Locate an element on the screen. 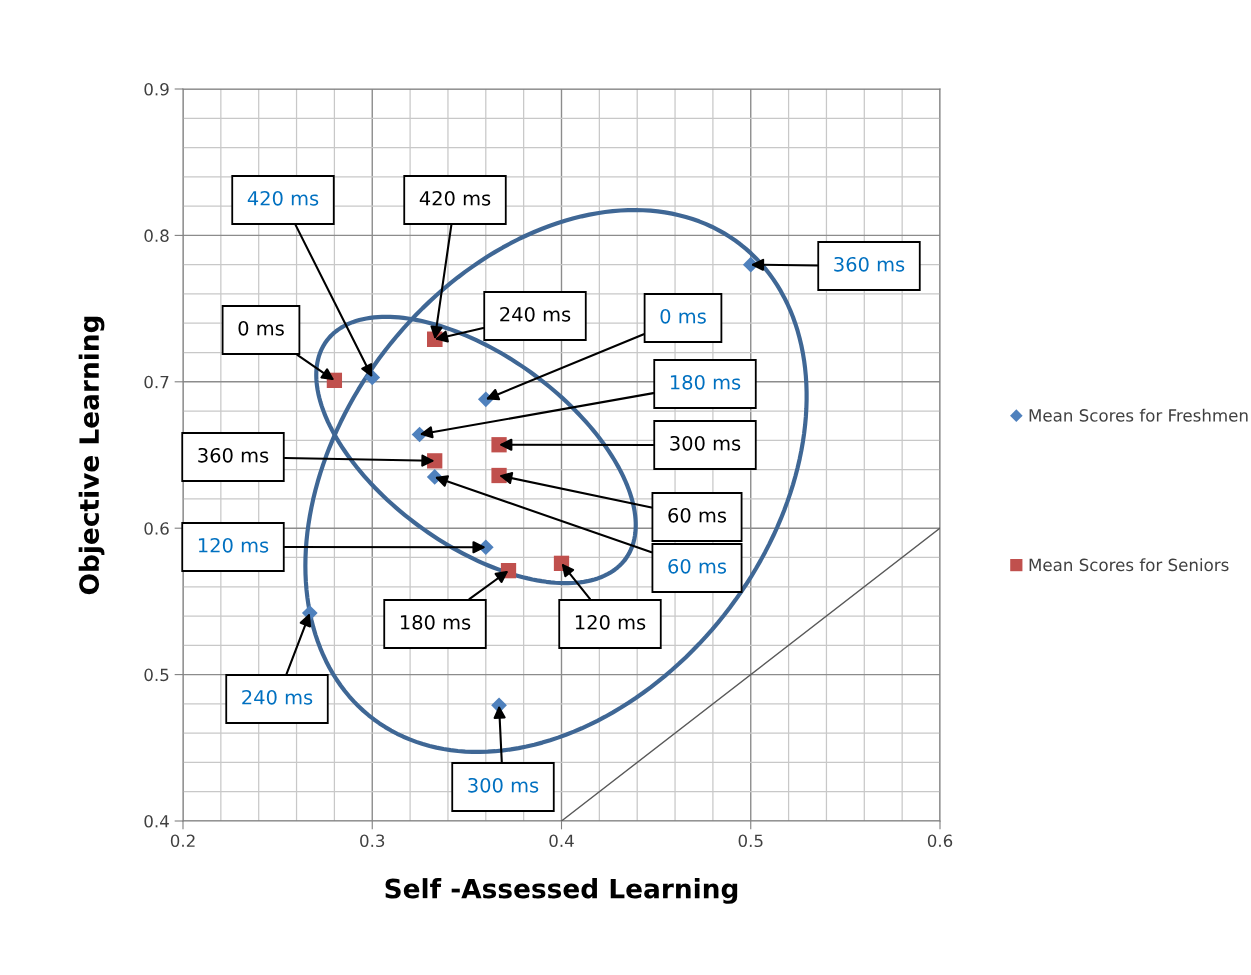  y-tick-label: 0.4 is located at coordinates (156, 821).